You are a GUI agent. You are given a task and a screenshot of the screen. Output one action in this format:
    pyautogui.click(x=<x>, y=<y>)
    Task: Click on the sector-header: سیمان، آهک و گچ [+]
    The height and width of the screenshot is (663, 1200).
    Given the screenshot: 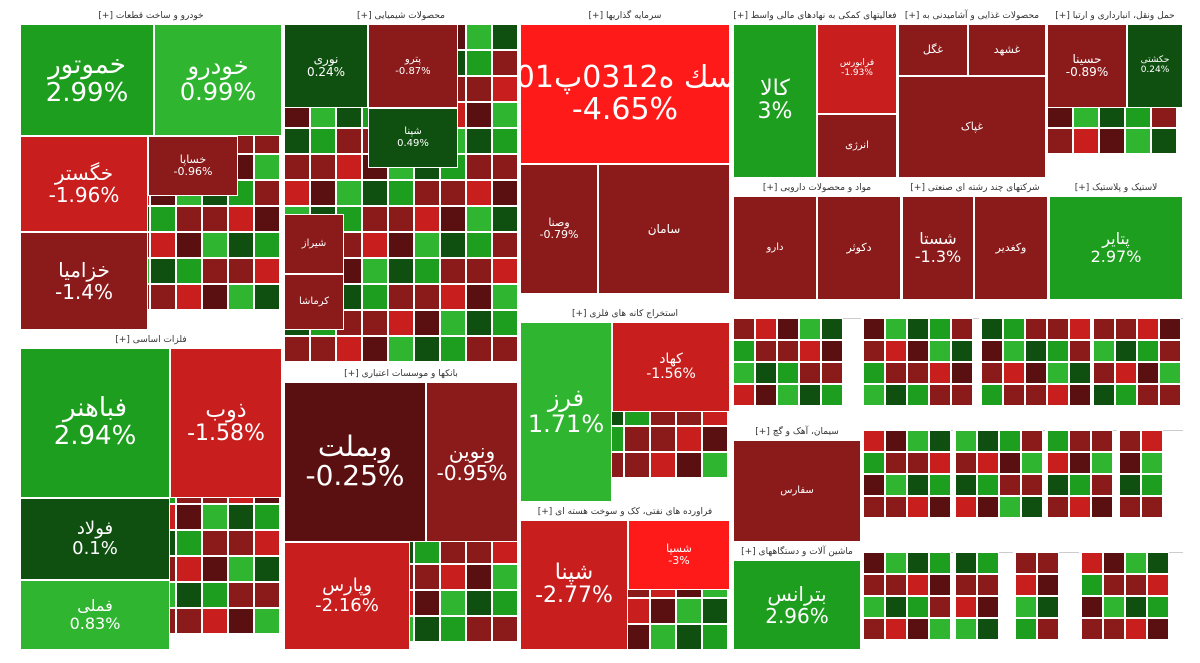 What is the action you would take?
    pyautogui.click(x=797, y=432)
    